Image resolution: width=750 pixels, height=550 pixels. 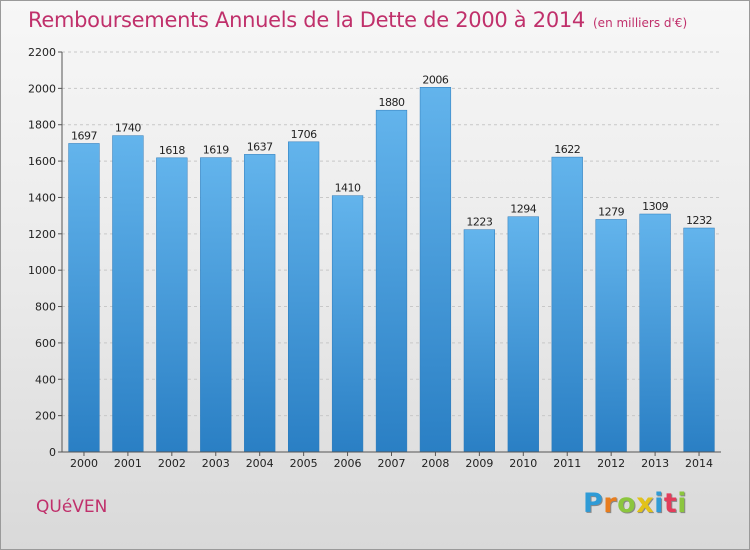 I want to click on bar-value-label: 1880, so click(x=392, y=102).